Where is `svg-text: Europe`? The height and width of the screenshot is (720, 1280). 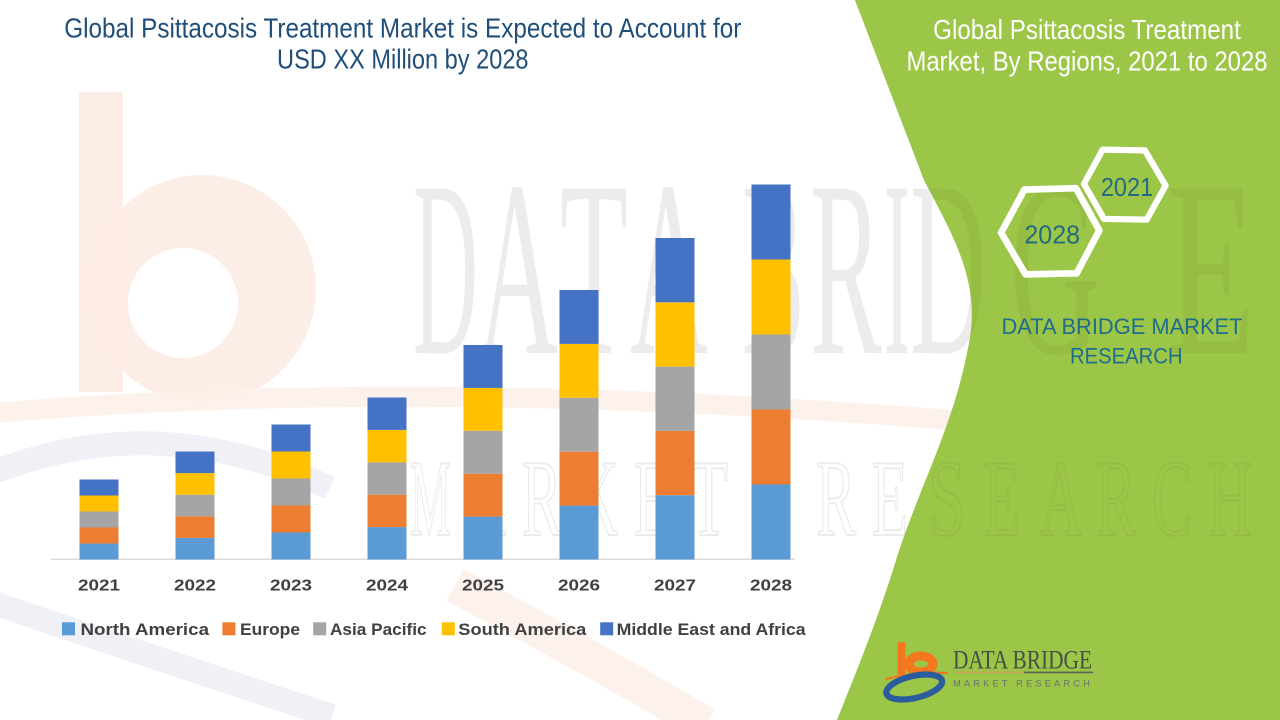 svg-text: Europe is located at coordinates (270, 629).